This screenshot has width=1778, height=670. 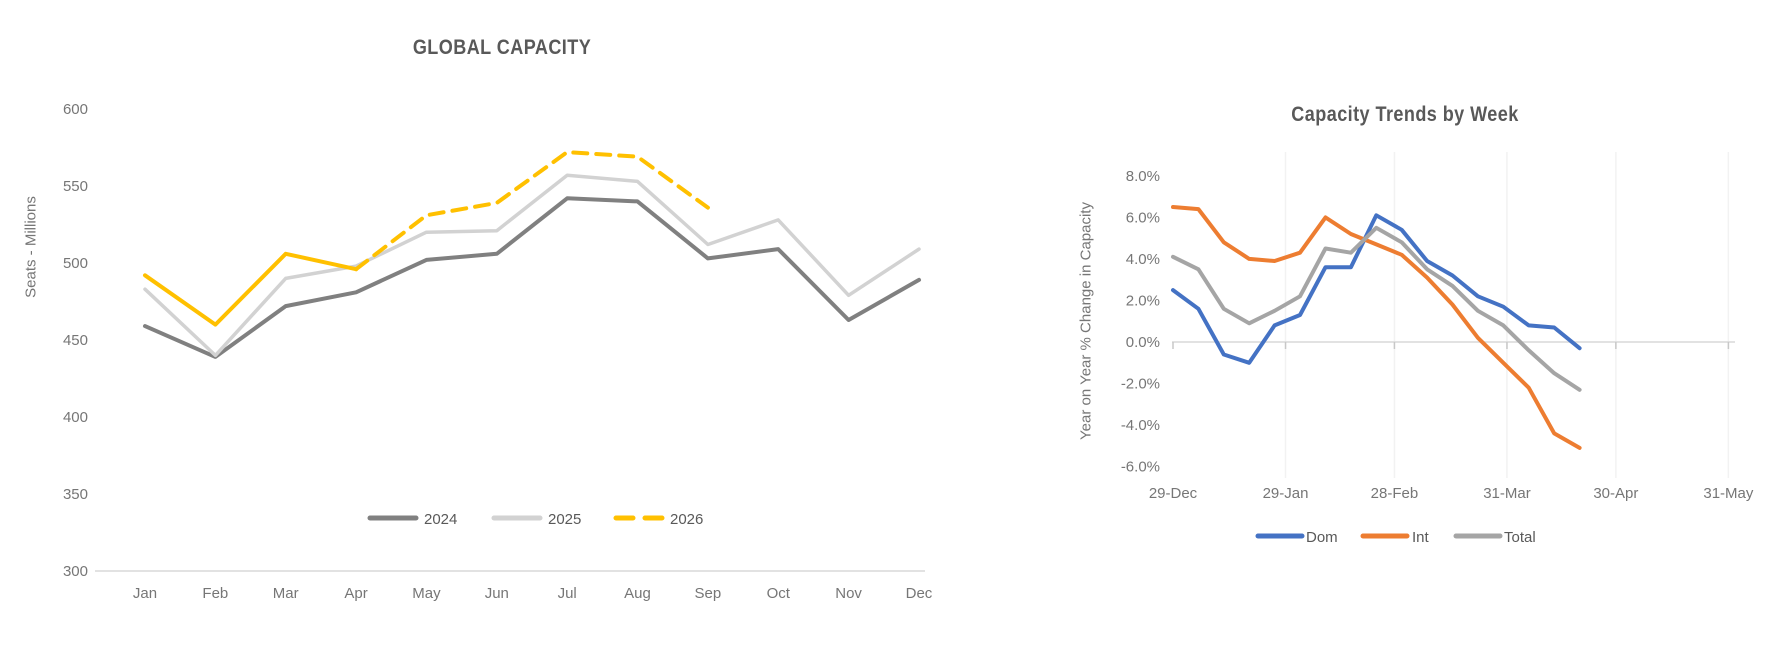 What do you see at coordinates (75, 109) in the screenshot?
I see `y-tick-label: 600` at bounding box center [75, 109].